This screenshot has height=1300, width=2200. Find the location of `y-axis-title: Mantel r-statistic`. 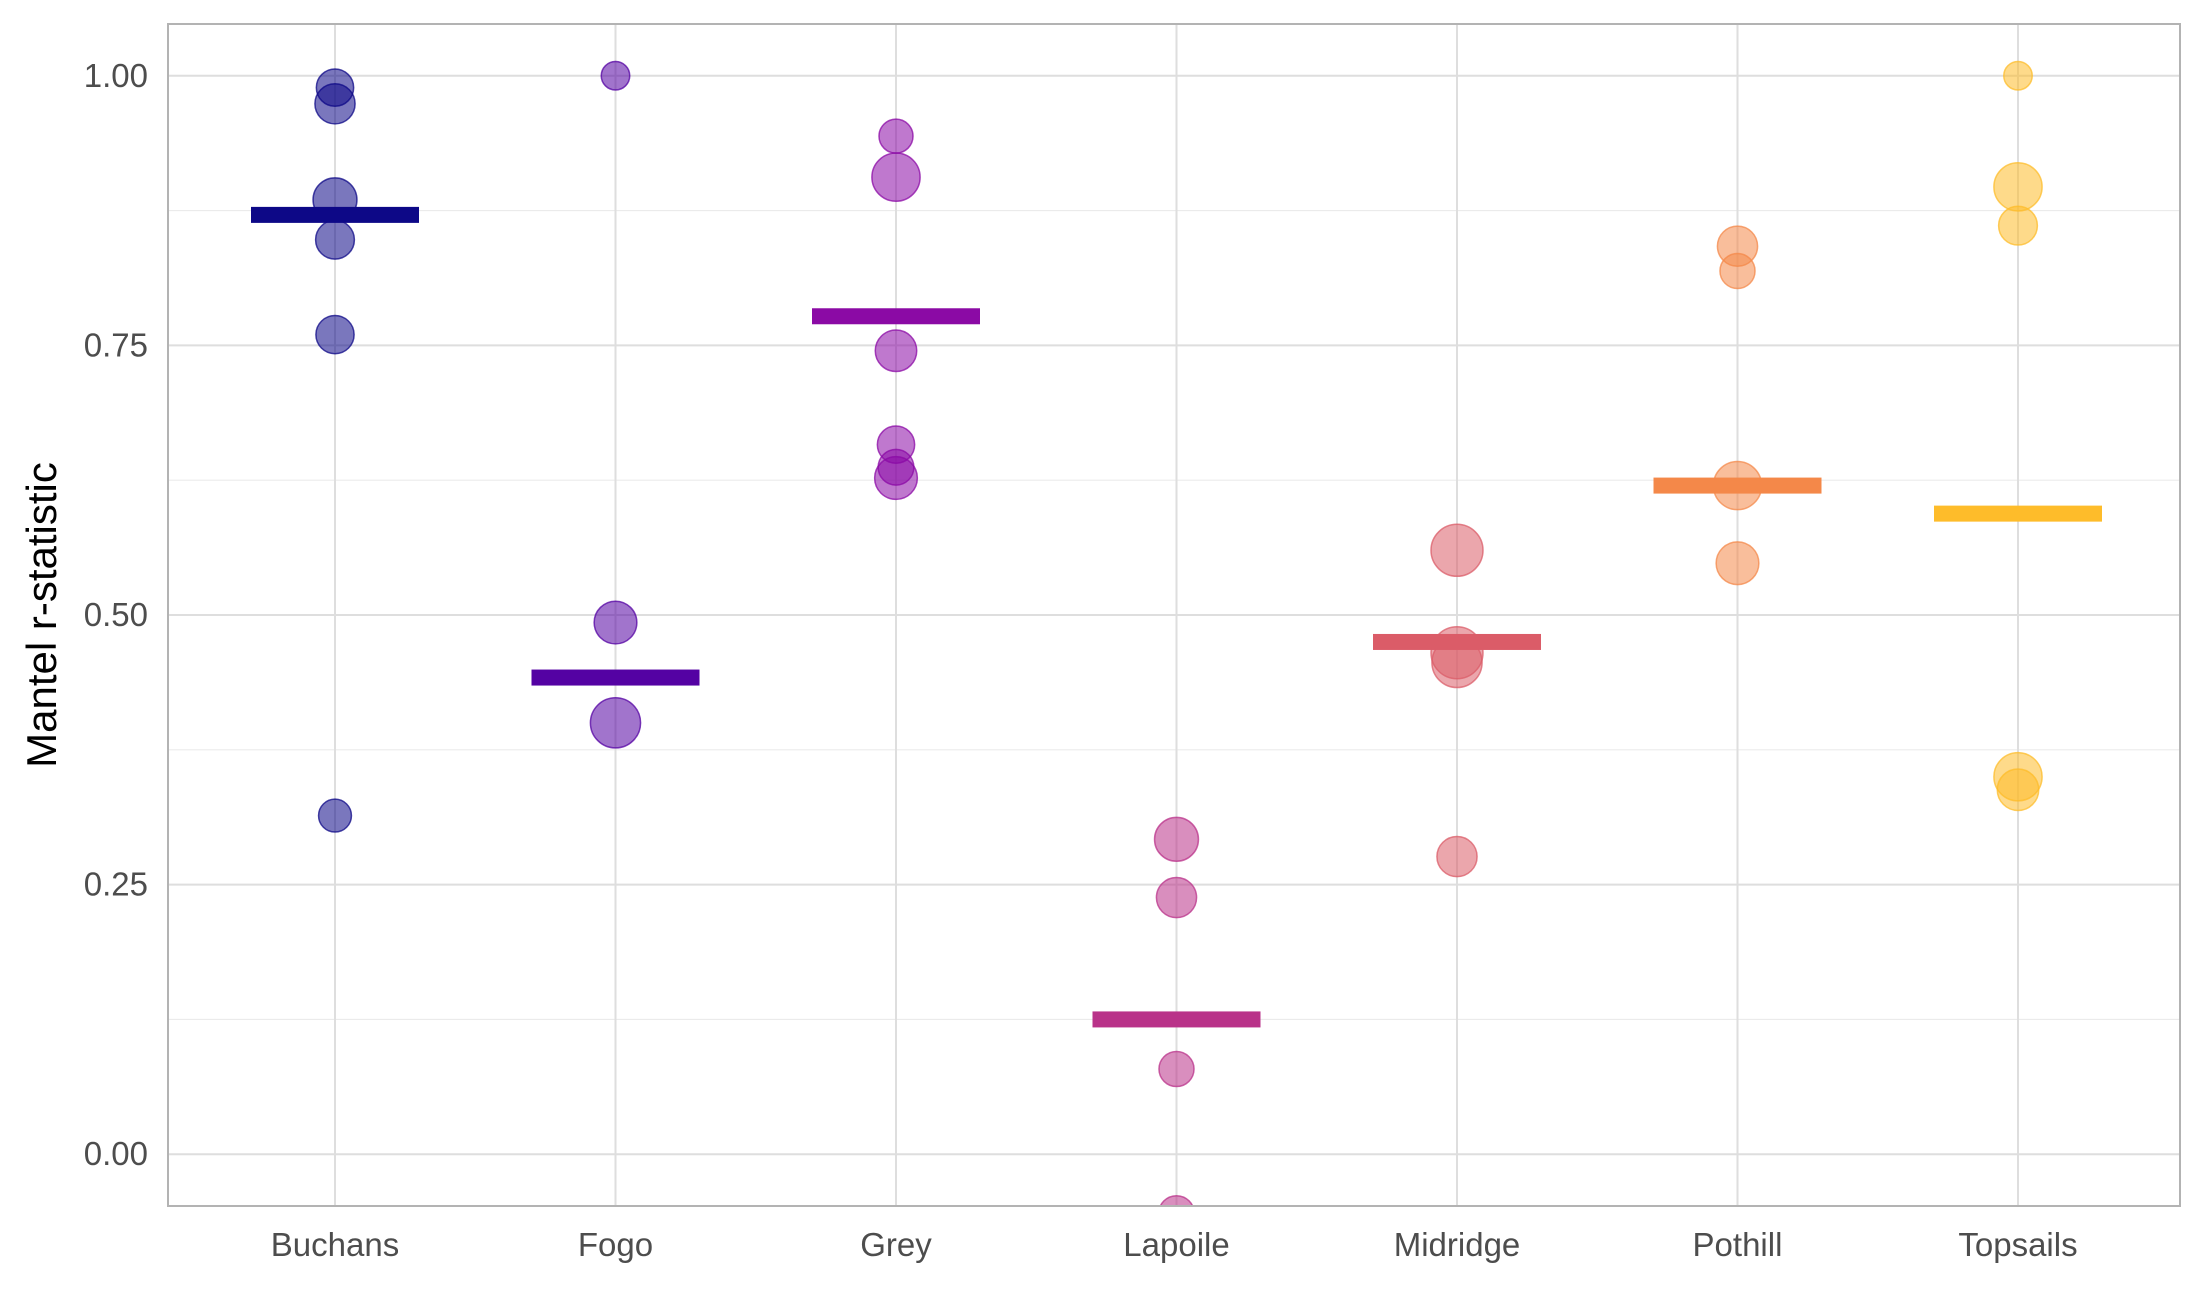

y-axis-title: Mantel r-statistic is located at coordinates (41, 615).